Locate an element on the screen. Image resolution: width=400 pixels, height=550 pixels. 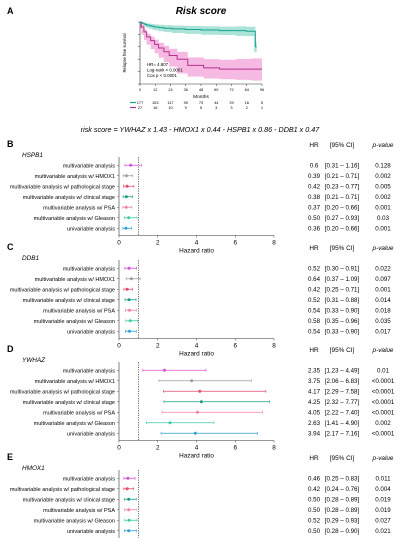
hr-value: 0.54 is located at coordinates (314, 331).